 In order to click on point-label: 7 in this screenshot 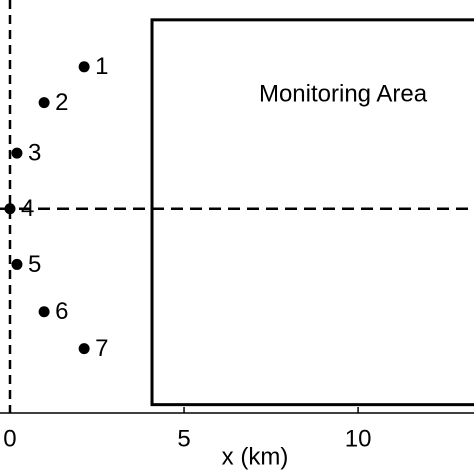, I will do `click(101, 348)`.